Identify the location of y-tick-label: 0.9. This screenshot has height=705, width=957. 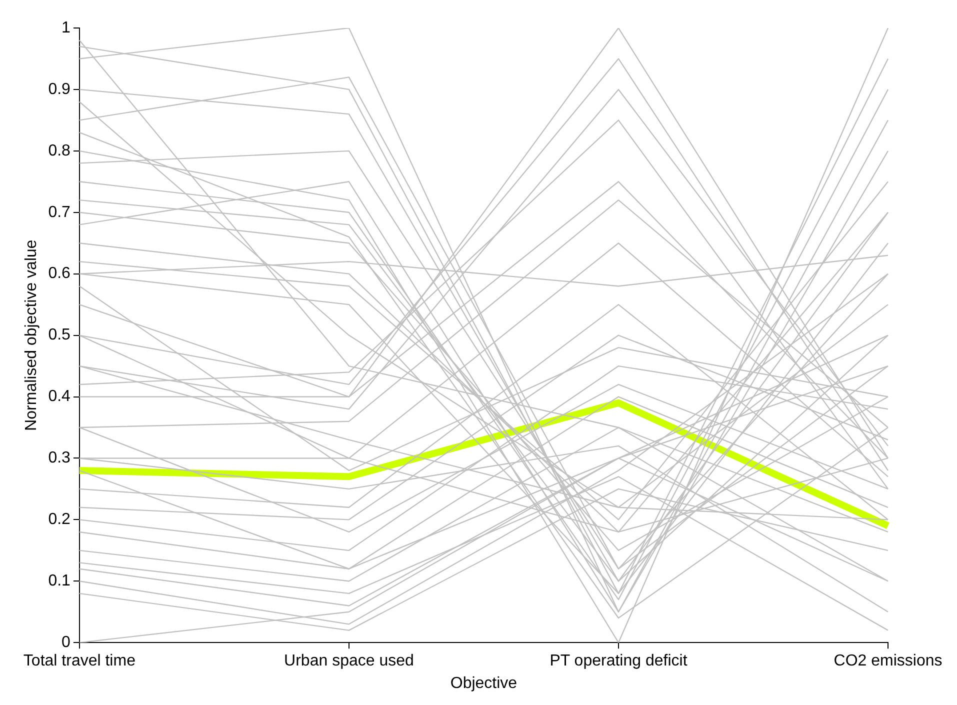
(59, 89).